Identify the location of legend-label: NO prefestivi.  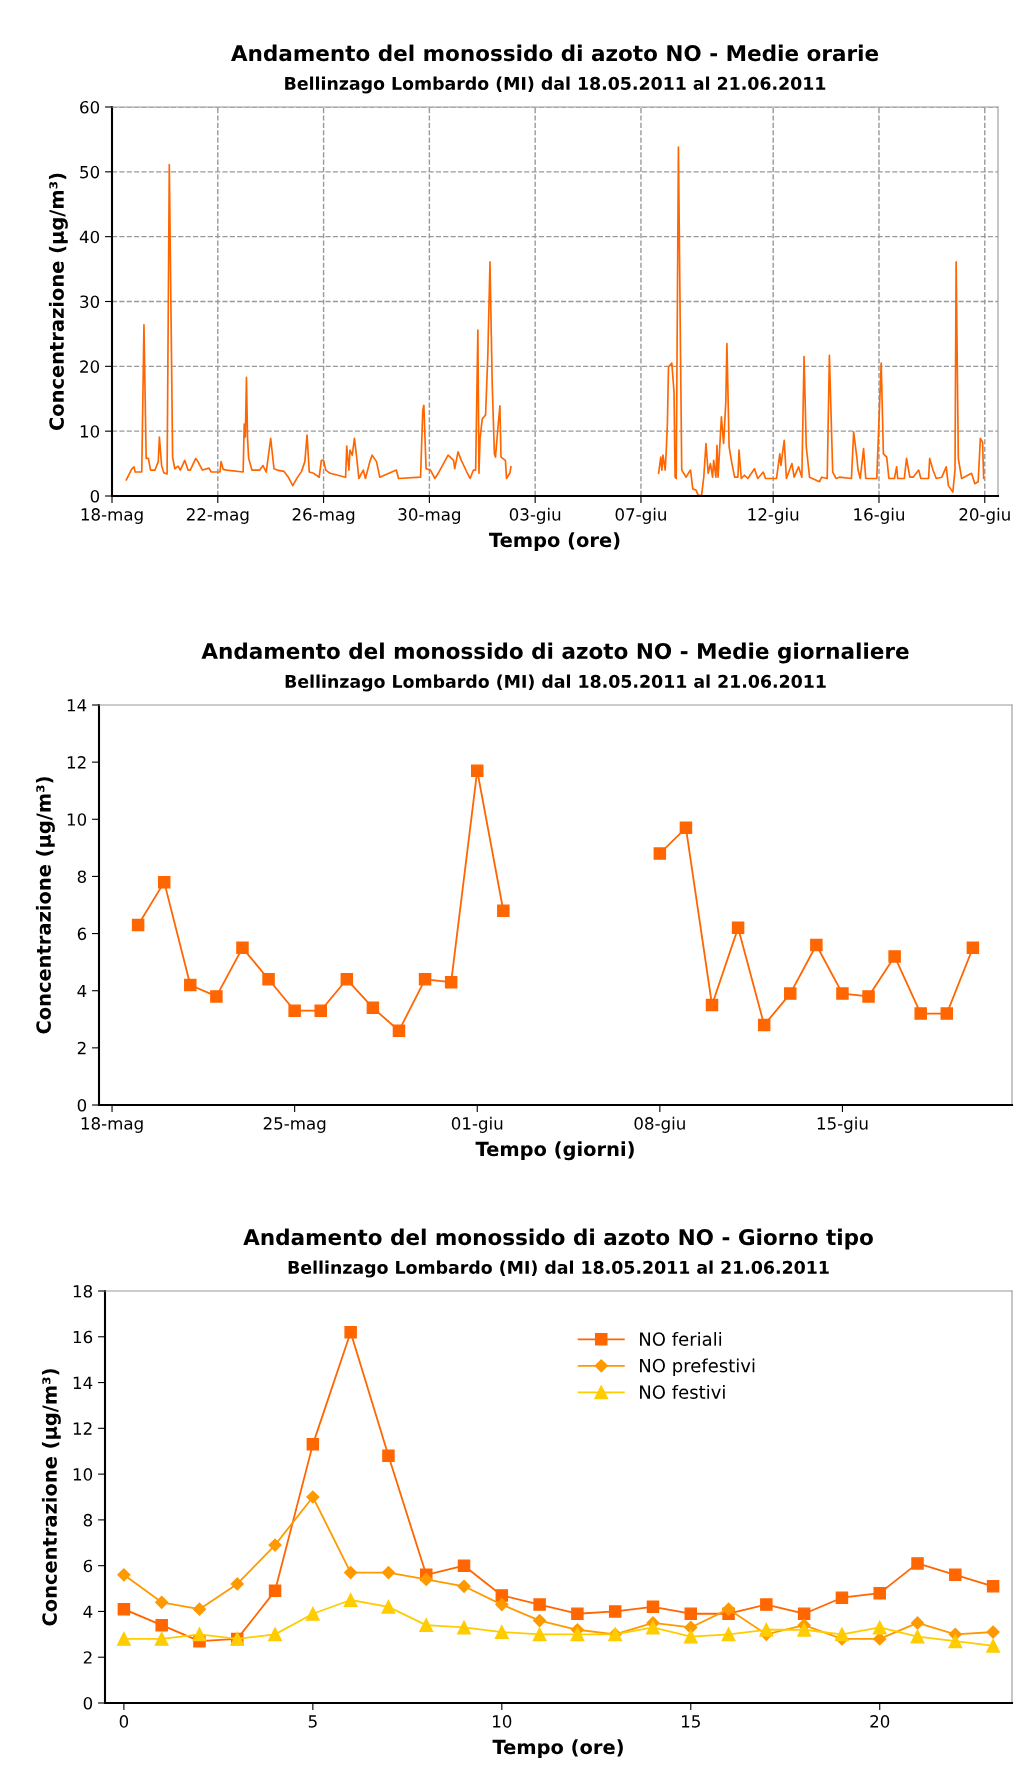
(697, 1367).